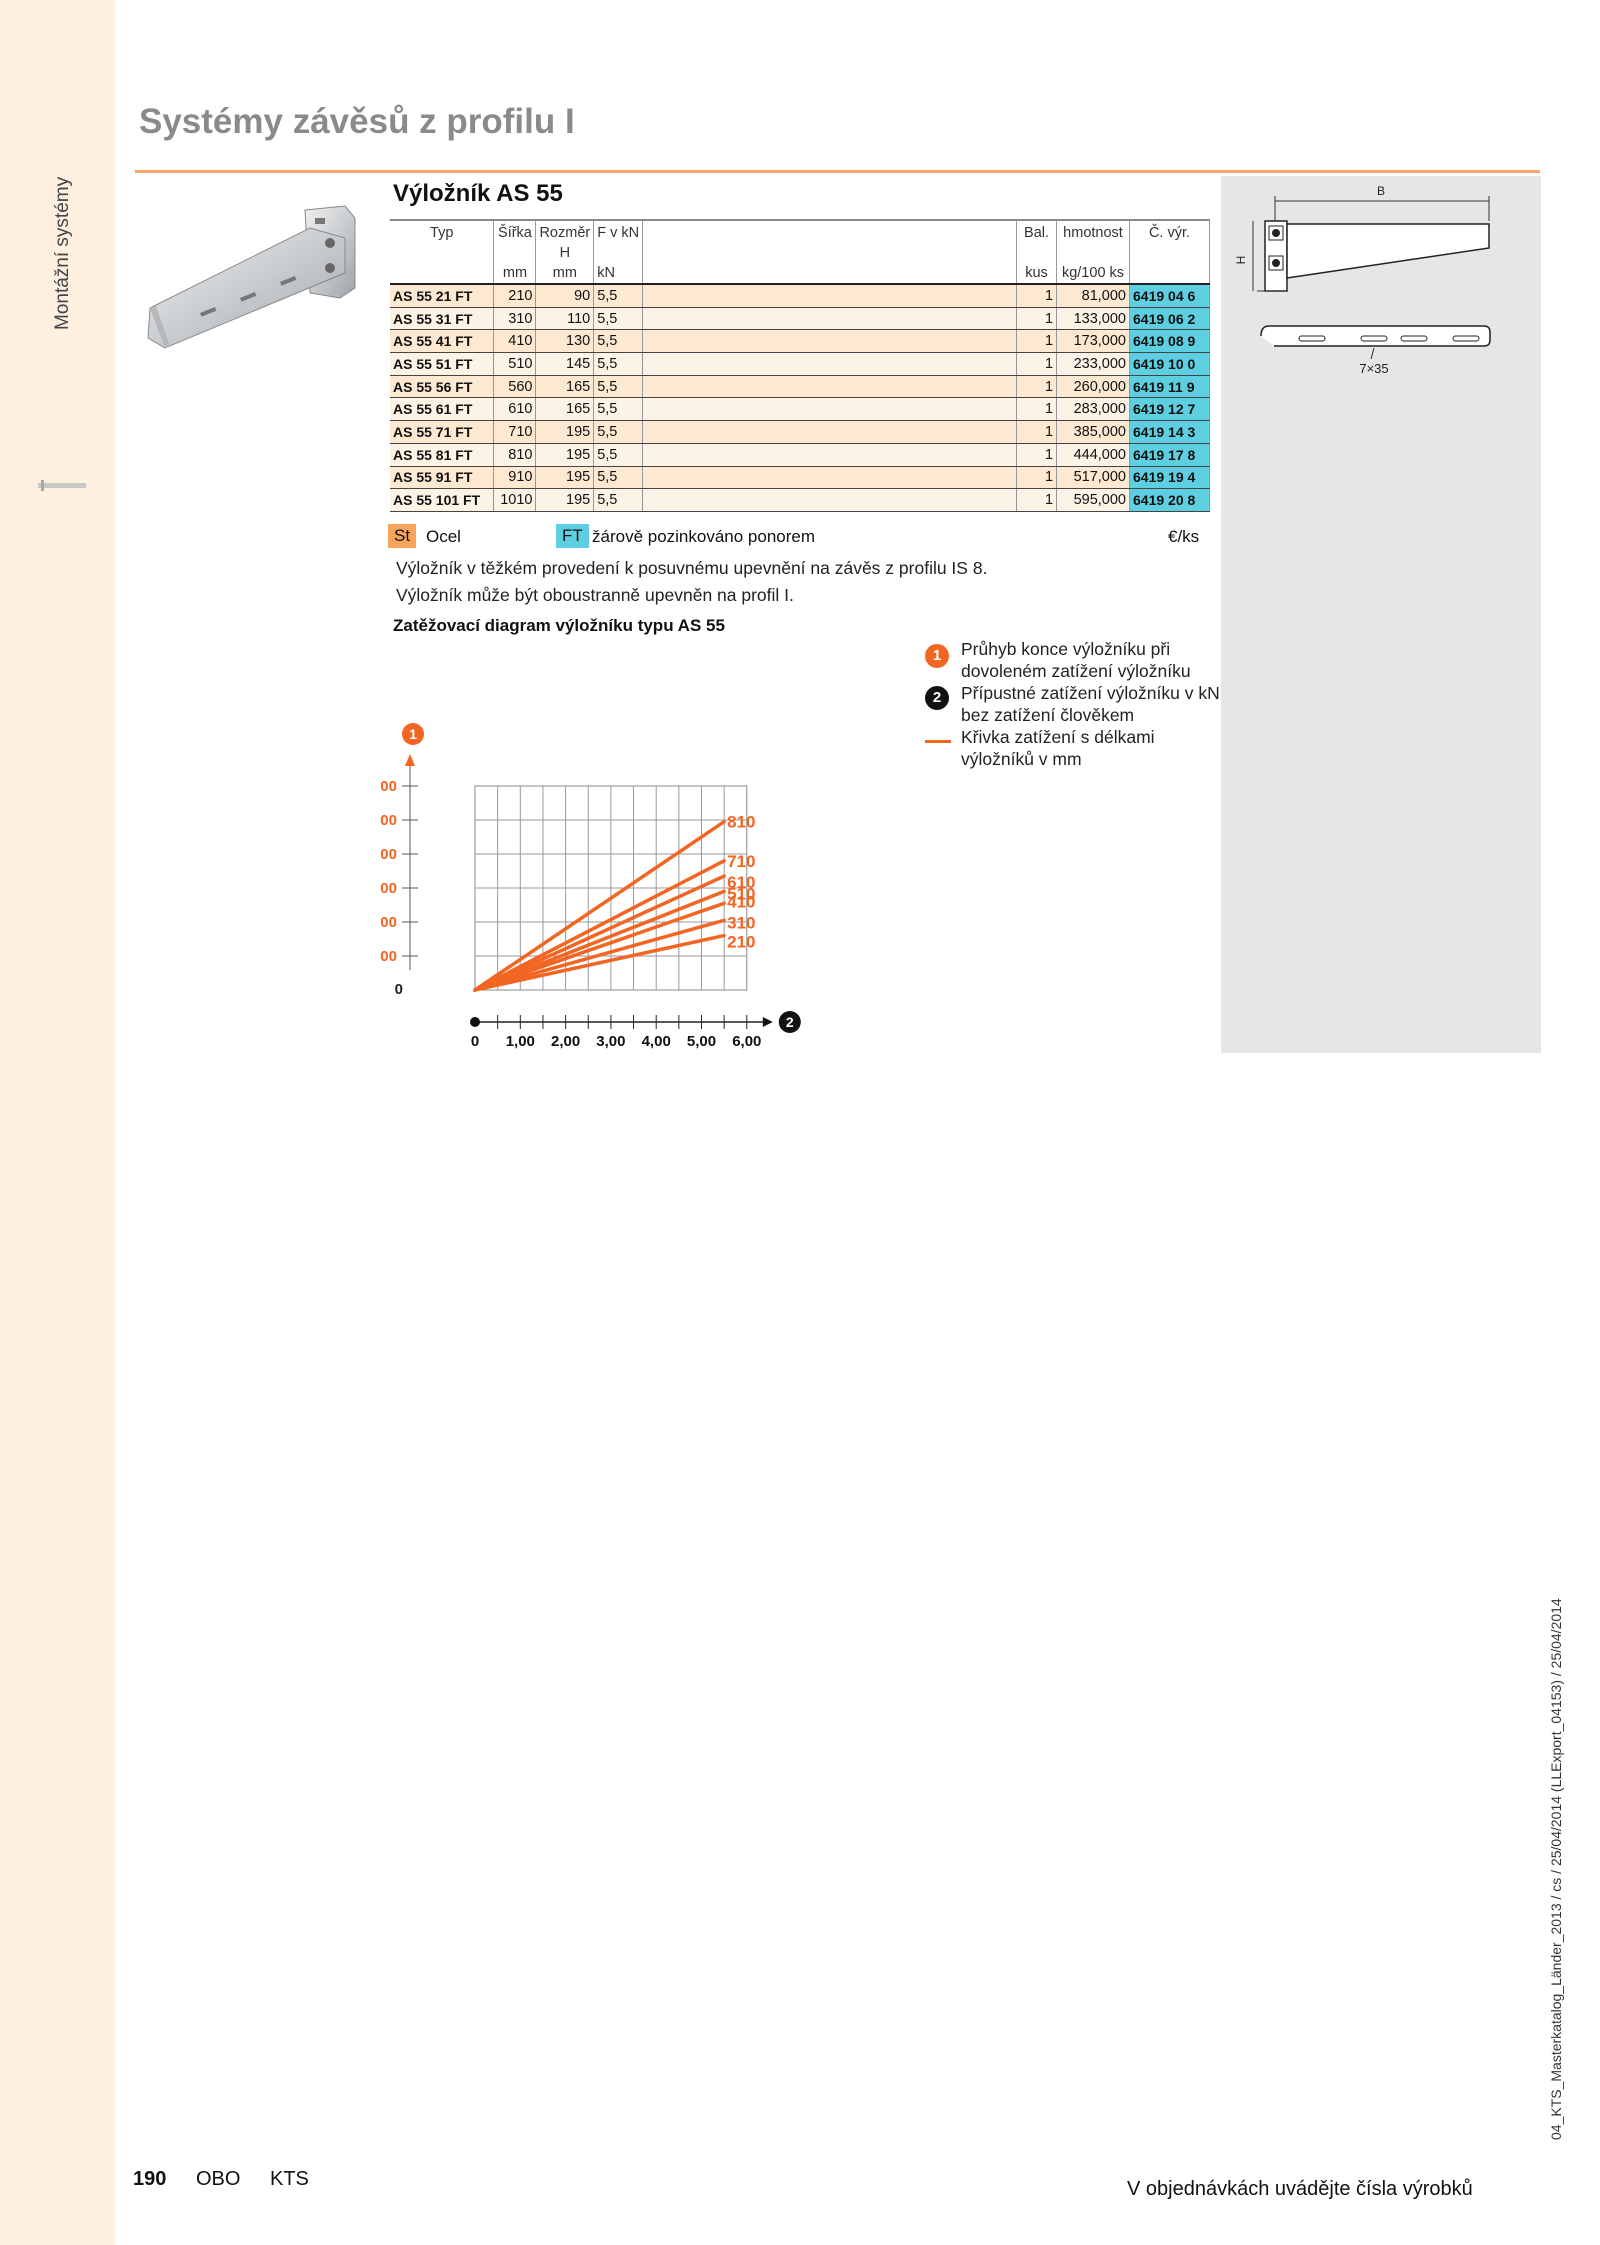  Describe the element at coordinates (618, 231) in the screenshot. I see `header-fv: F v kN` at that location.